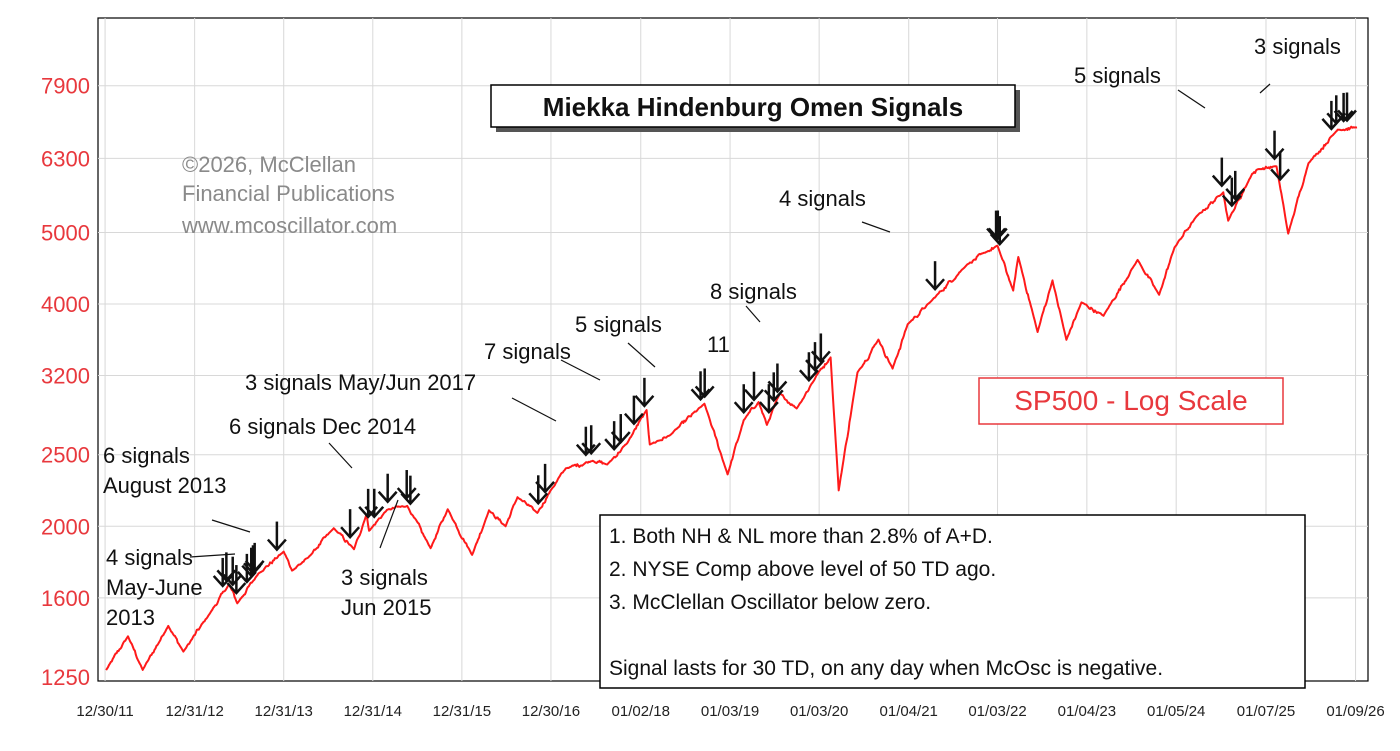  I want to click on signal-annotation: 6 signals Dec 2014, so click(322, 441).